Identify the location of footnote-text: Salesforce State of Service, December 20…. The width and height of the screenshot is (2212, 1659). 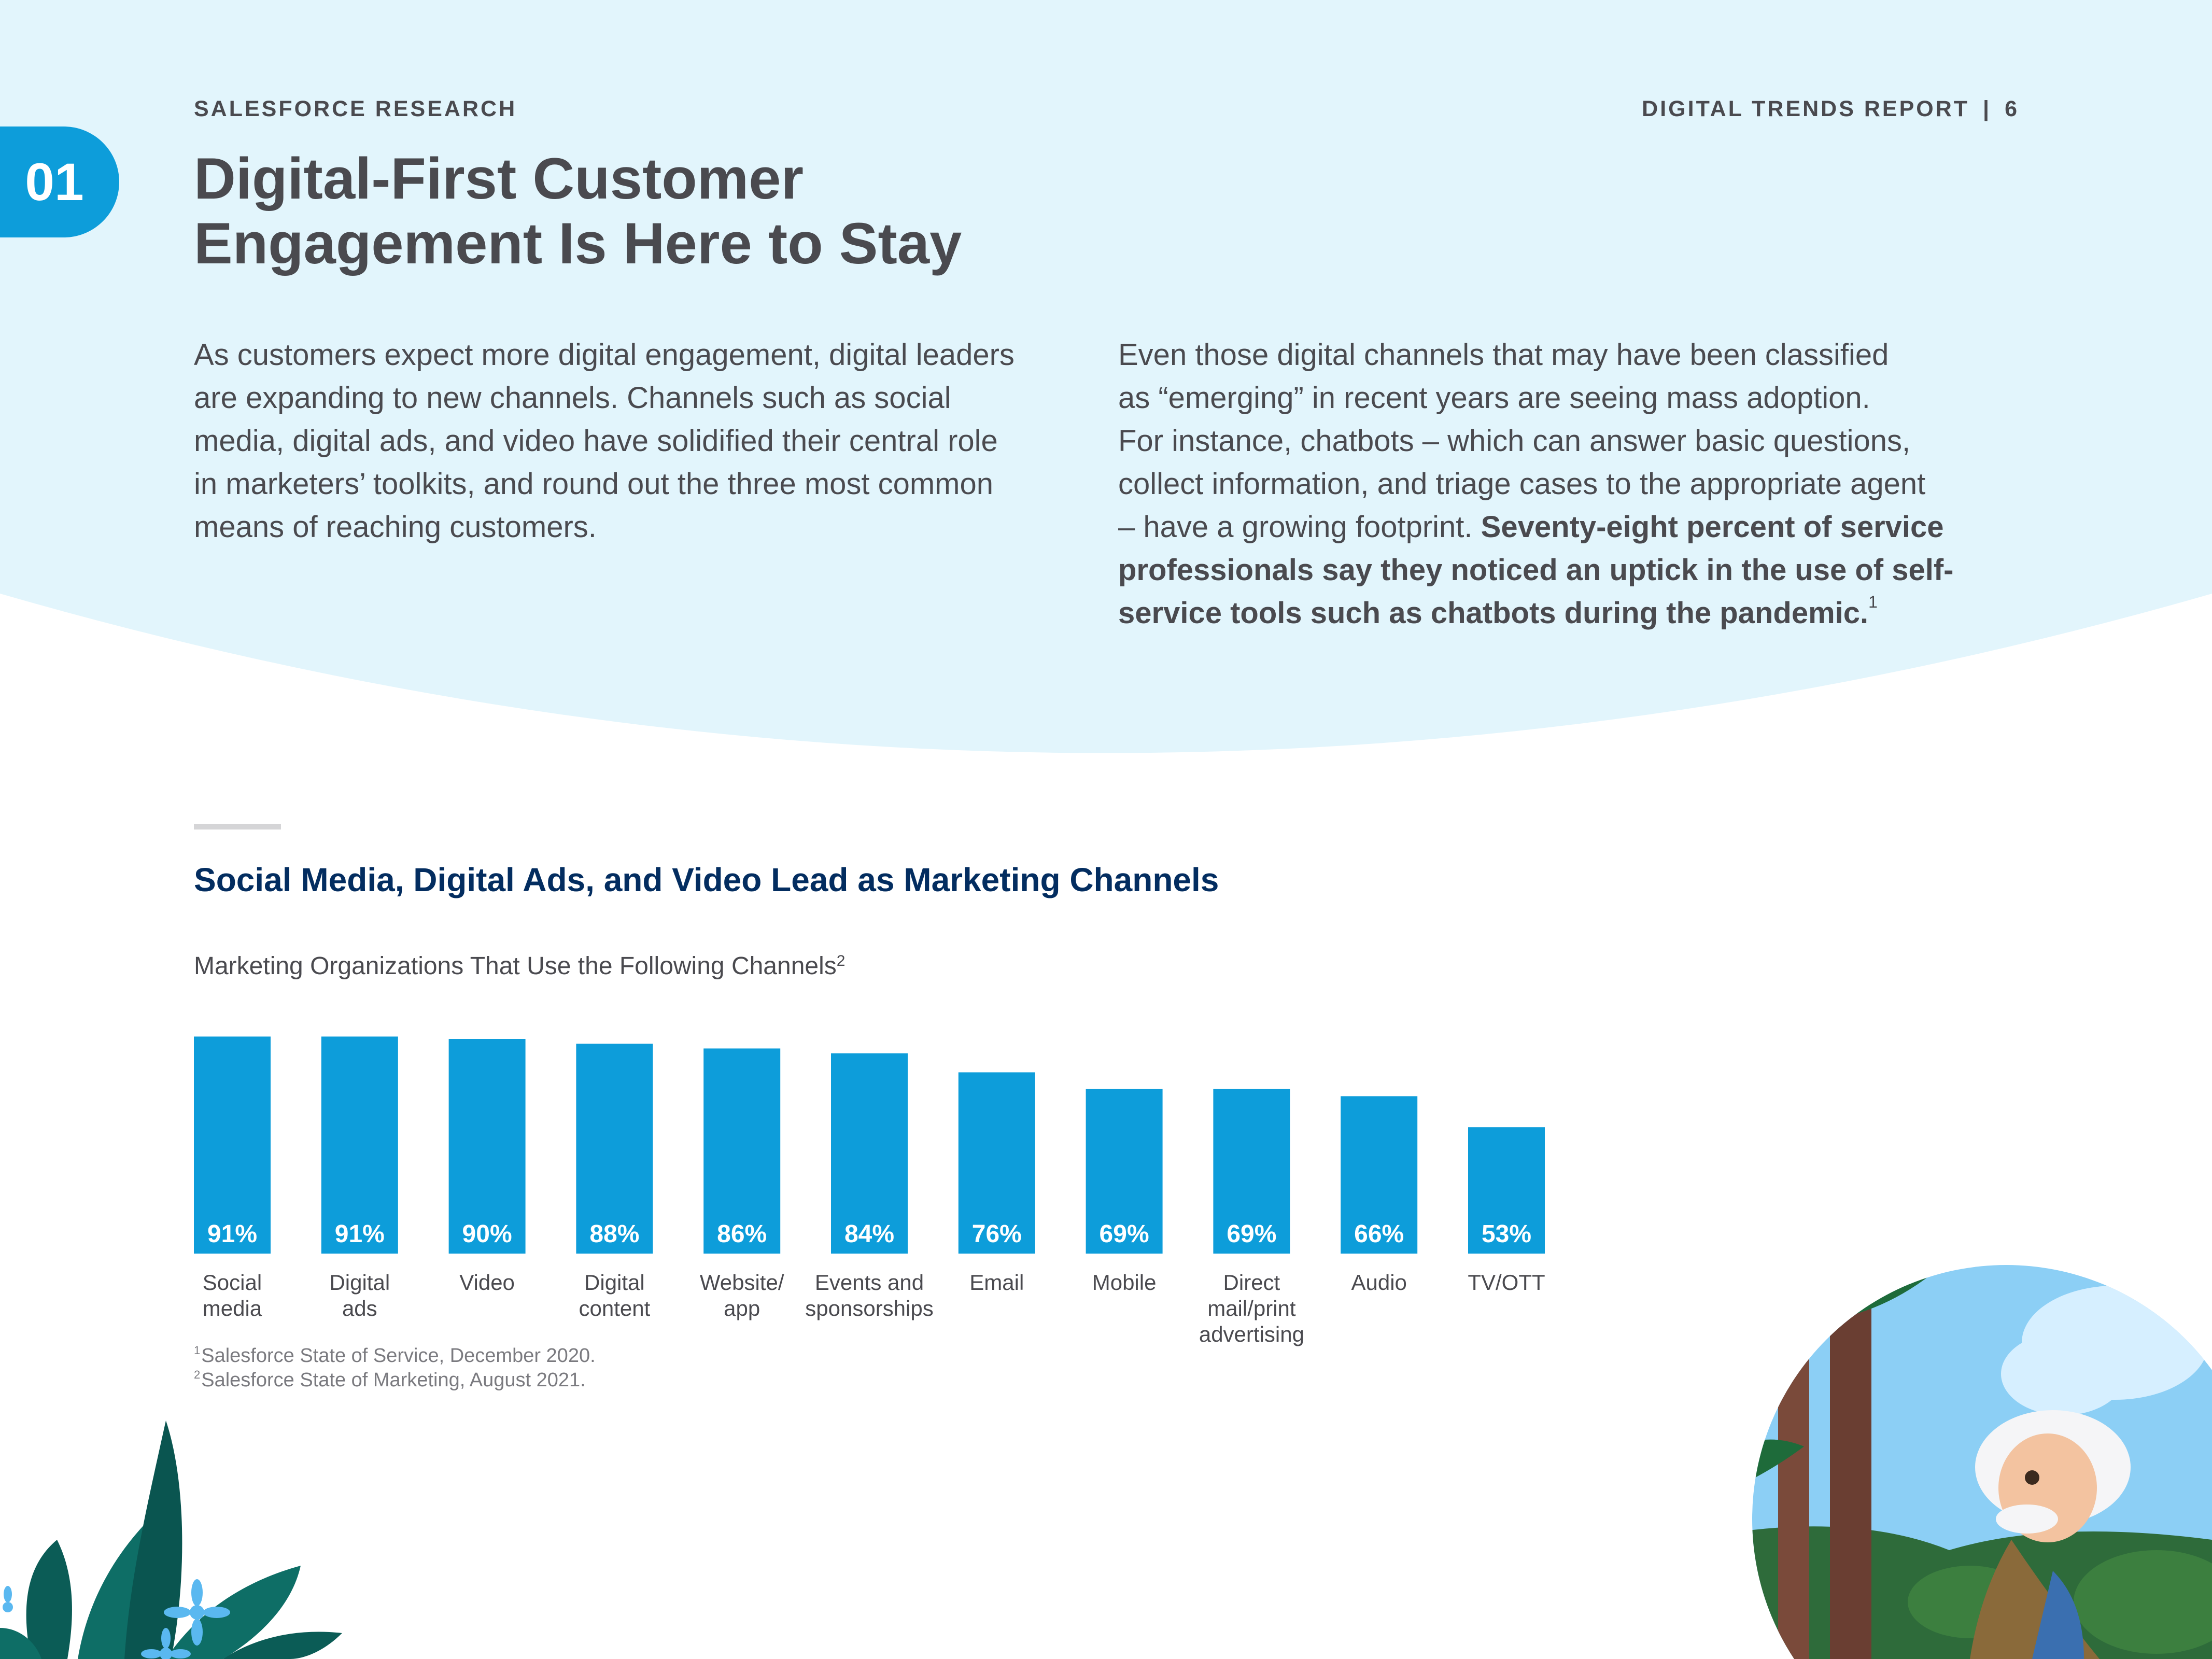
(398, 1356).